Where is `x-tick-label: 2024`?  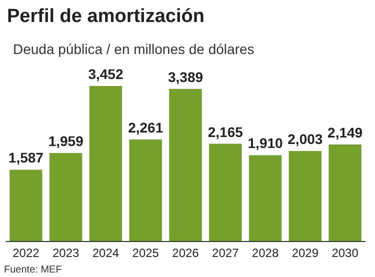
x-tick-label: 2024 is located at coordinates (106, 253).